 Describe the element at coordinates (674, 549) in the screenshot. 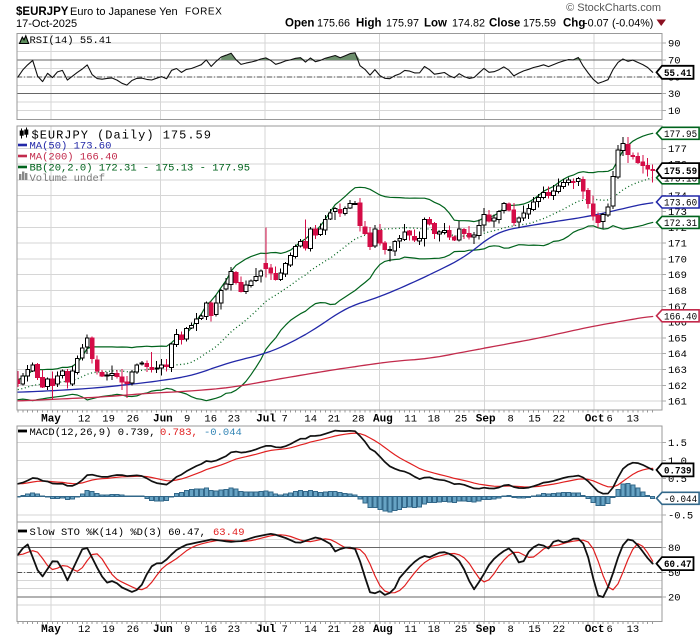

I see `svg-text: 80` at that location.